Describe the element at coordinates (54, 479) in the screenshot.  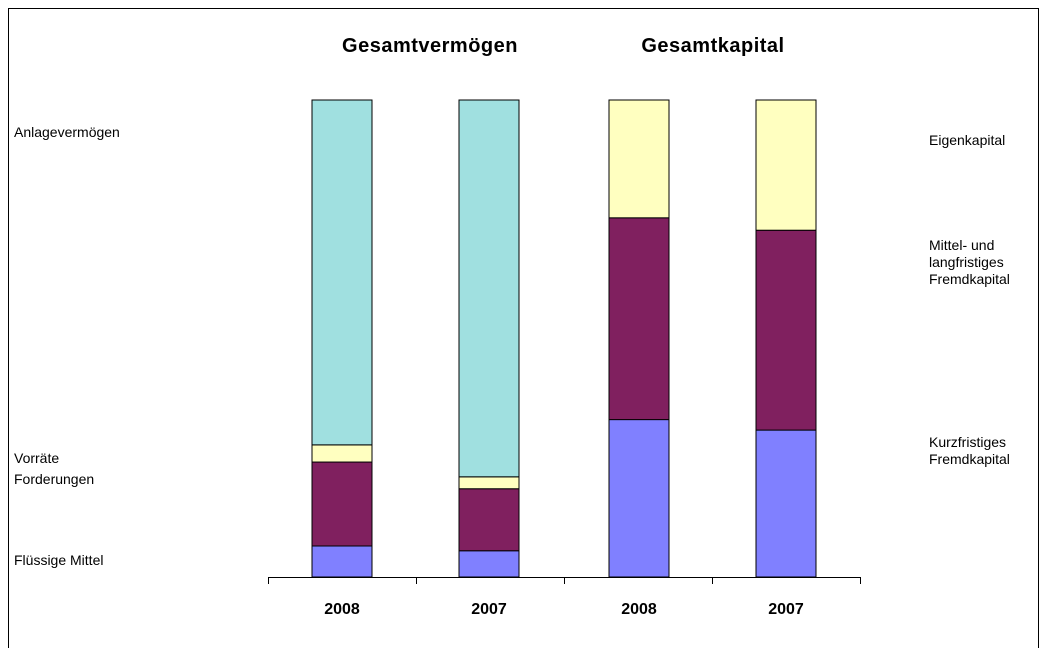
I see `series-label: Forderungen` at that location.